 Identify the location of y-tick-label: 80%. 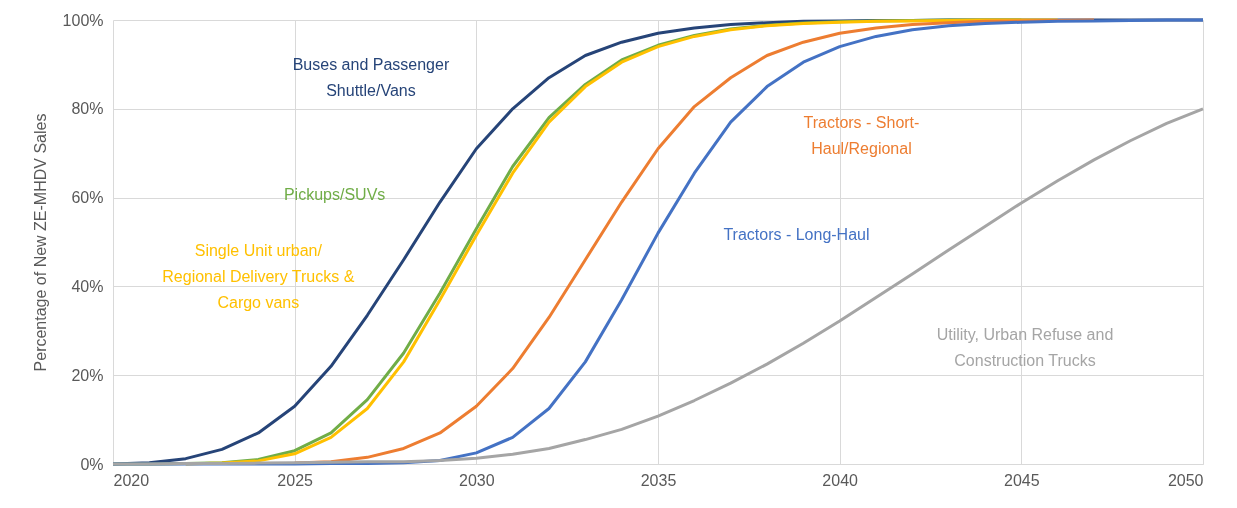
(87, 109).